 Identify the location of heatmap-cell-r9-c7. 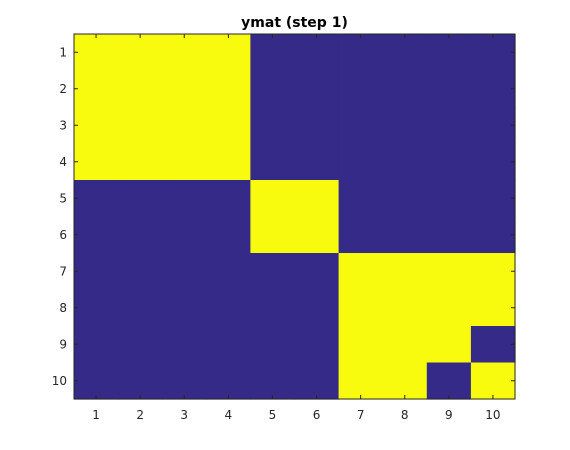
(361, 345).